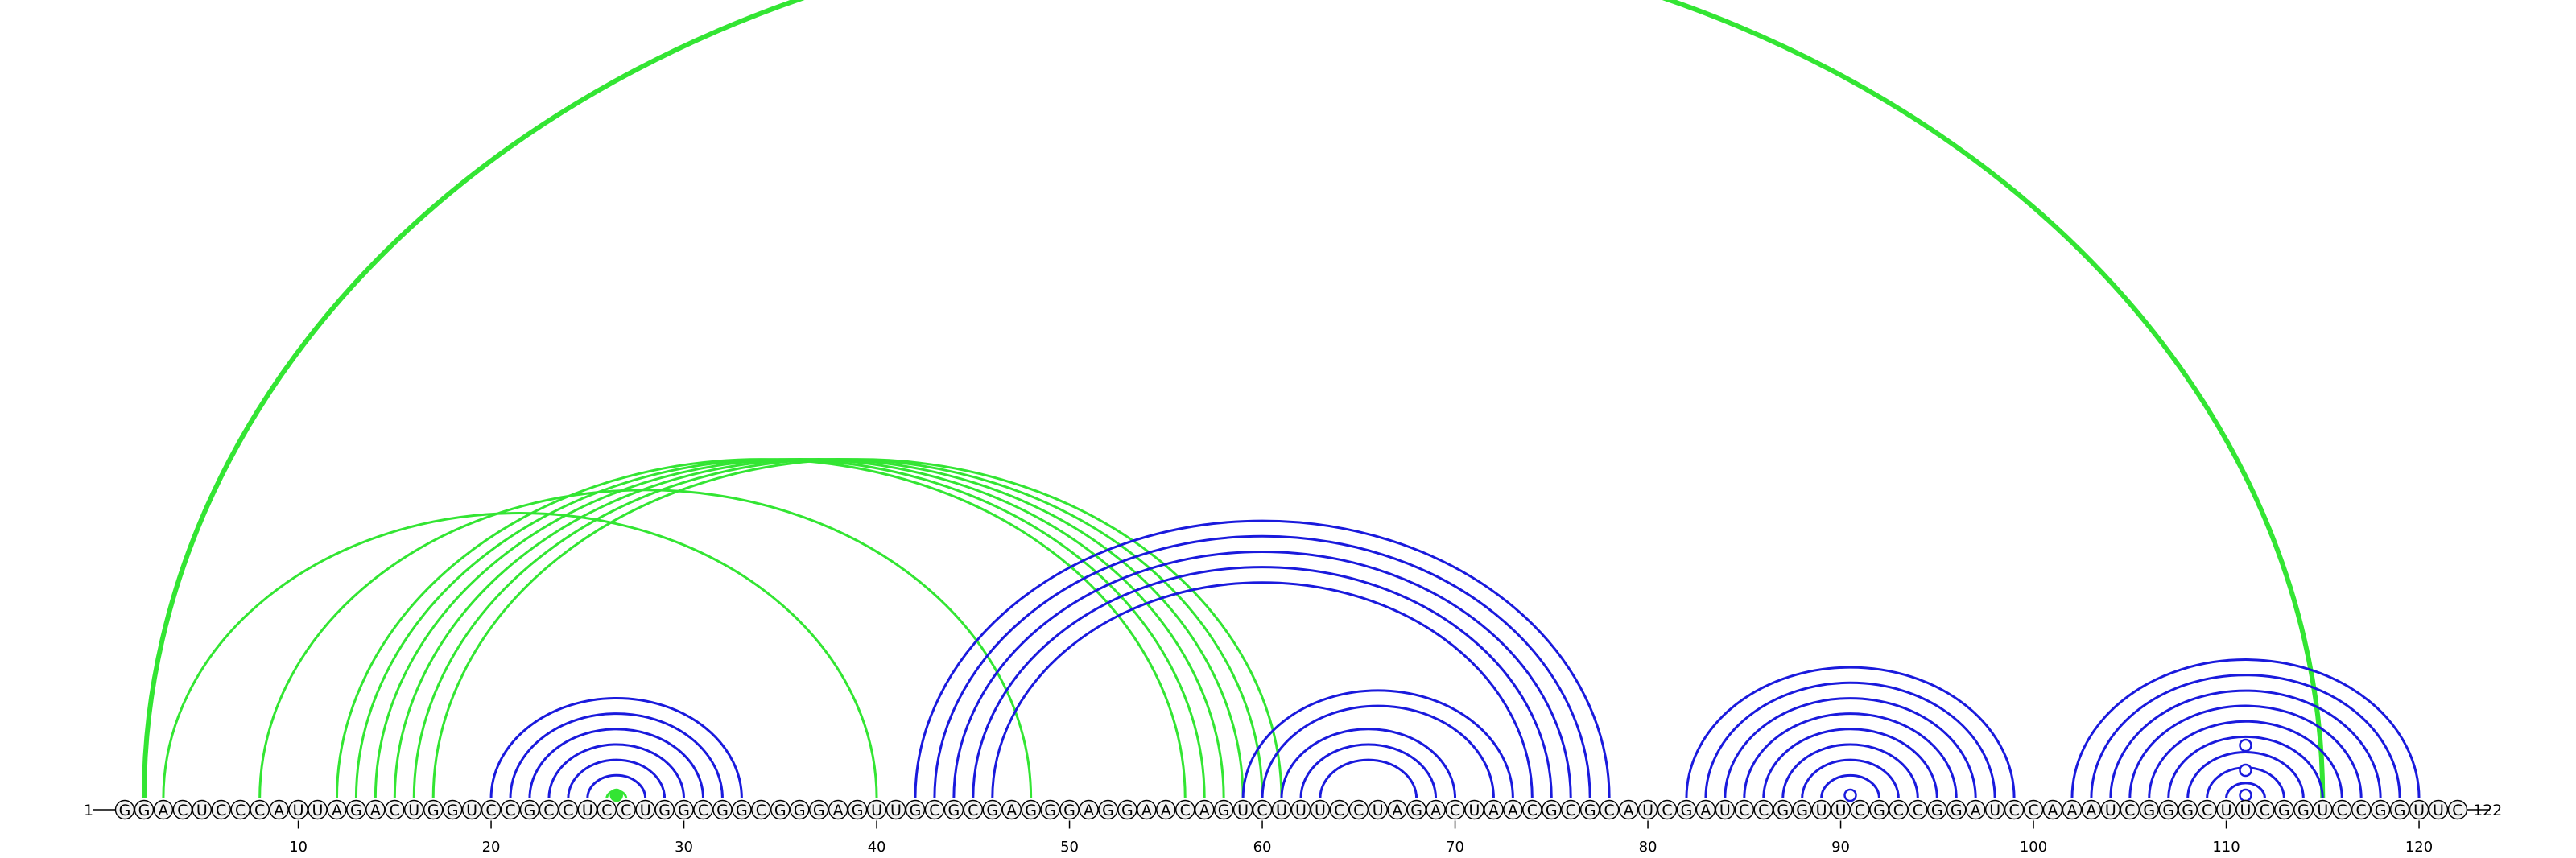 The height and width of the screenshot is (858, 2576). I want to click on end-label: 122, so click(2487, 811).